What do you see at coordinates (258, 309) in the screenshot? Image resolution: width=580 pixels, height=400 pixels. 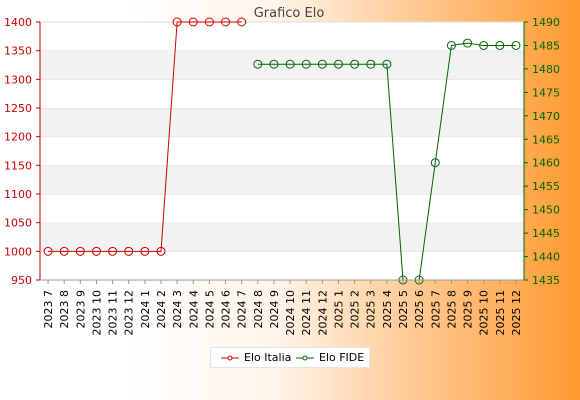 I see `x-tick-label: 2024 8` at bounding box center [258, 309].